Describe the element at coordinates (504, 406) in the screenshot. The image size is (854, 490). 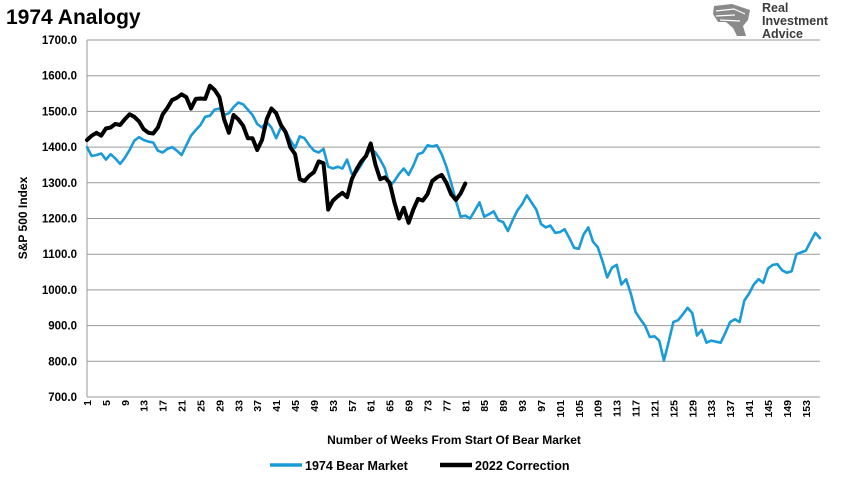
I see `x-tick-label: 89` at that location.